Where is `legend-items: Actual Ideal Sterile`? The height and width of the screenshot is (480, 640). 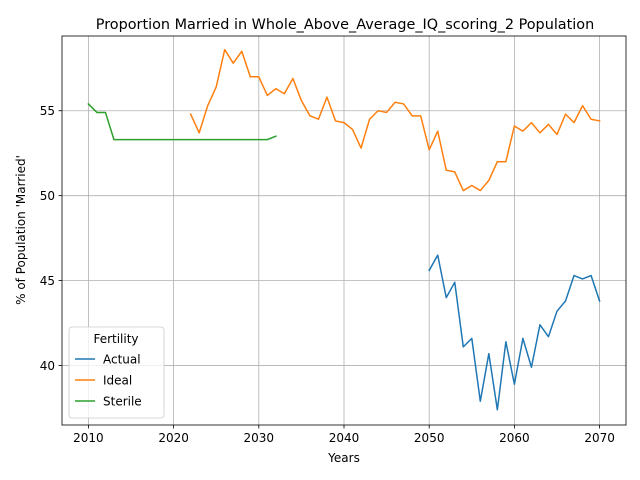 legend-items: Actual Ideal Sterile is located at coordinates (108, 380).